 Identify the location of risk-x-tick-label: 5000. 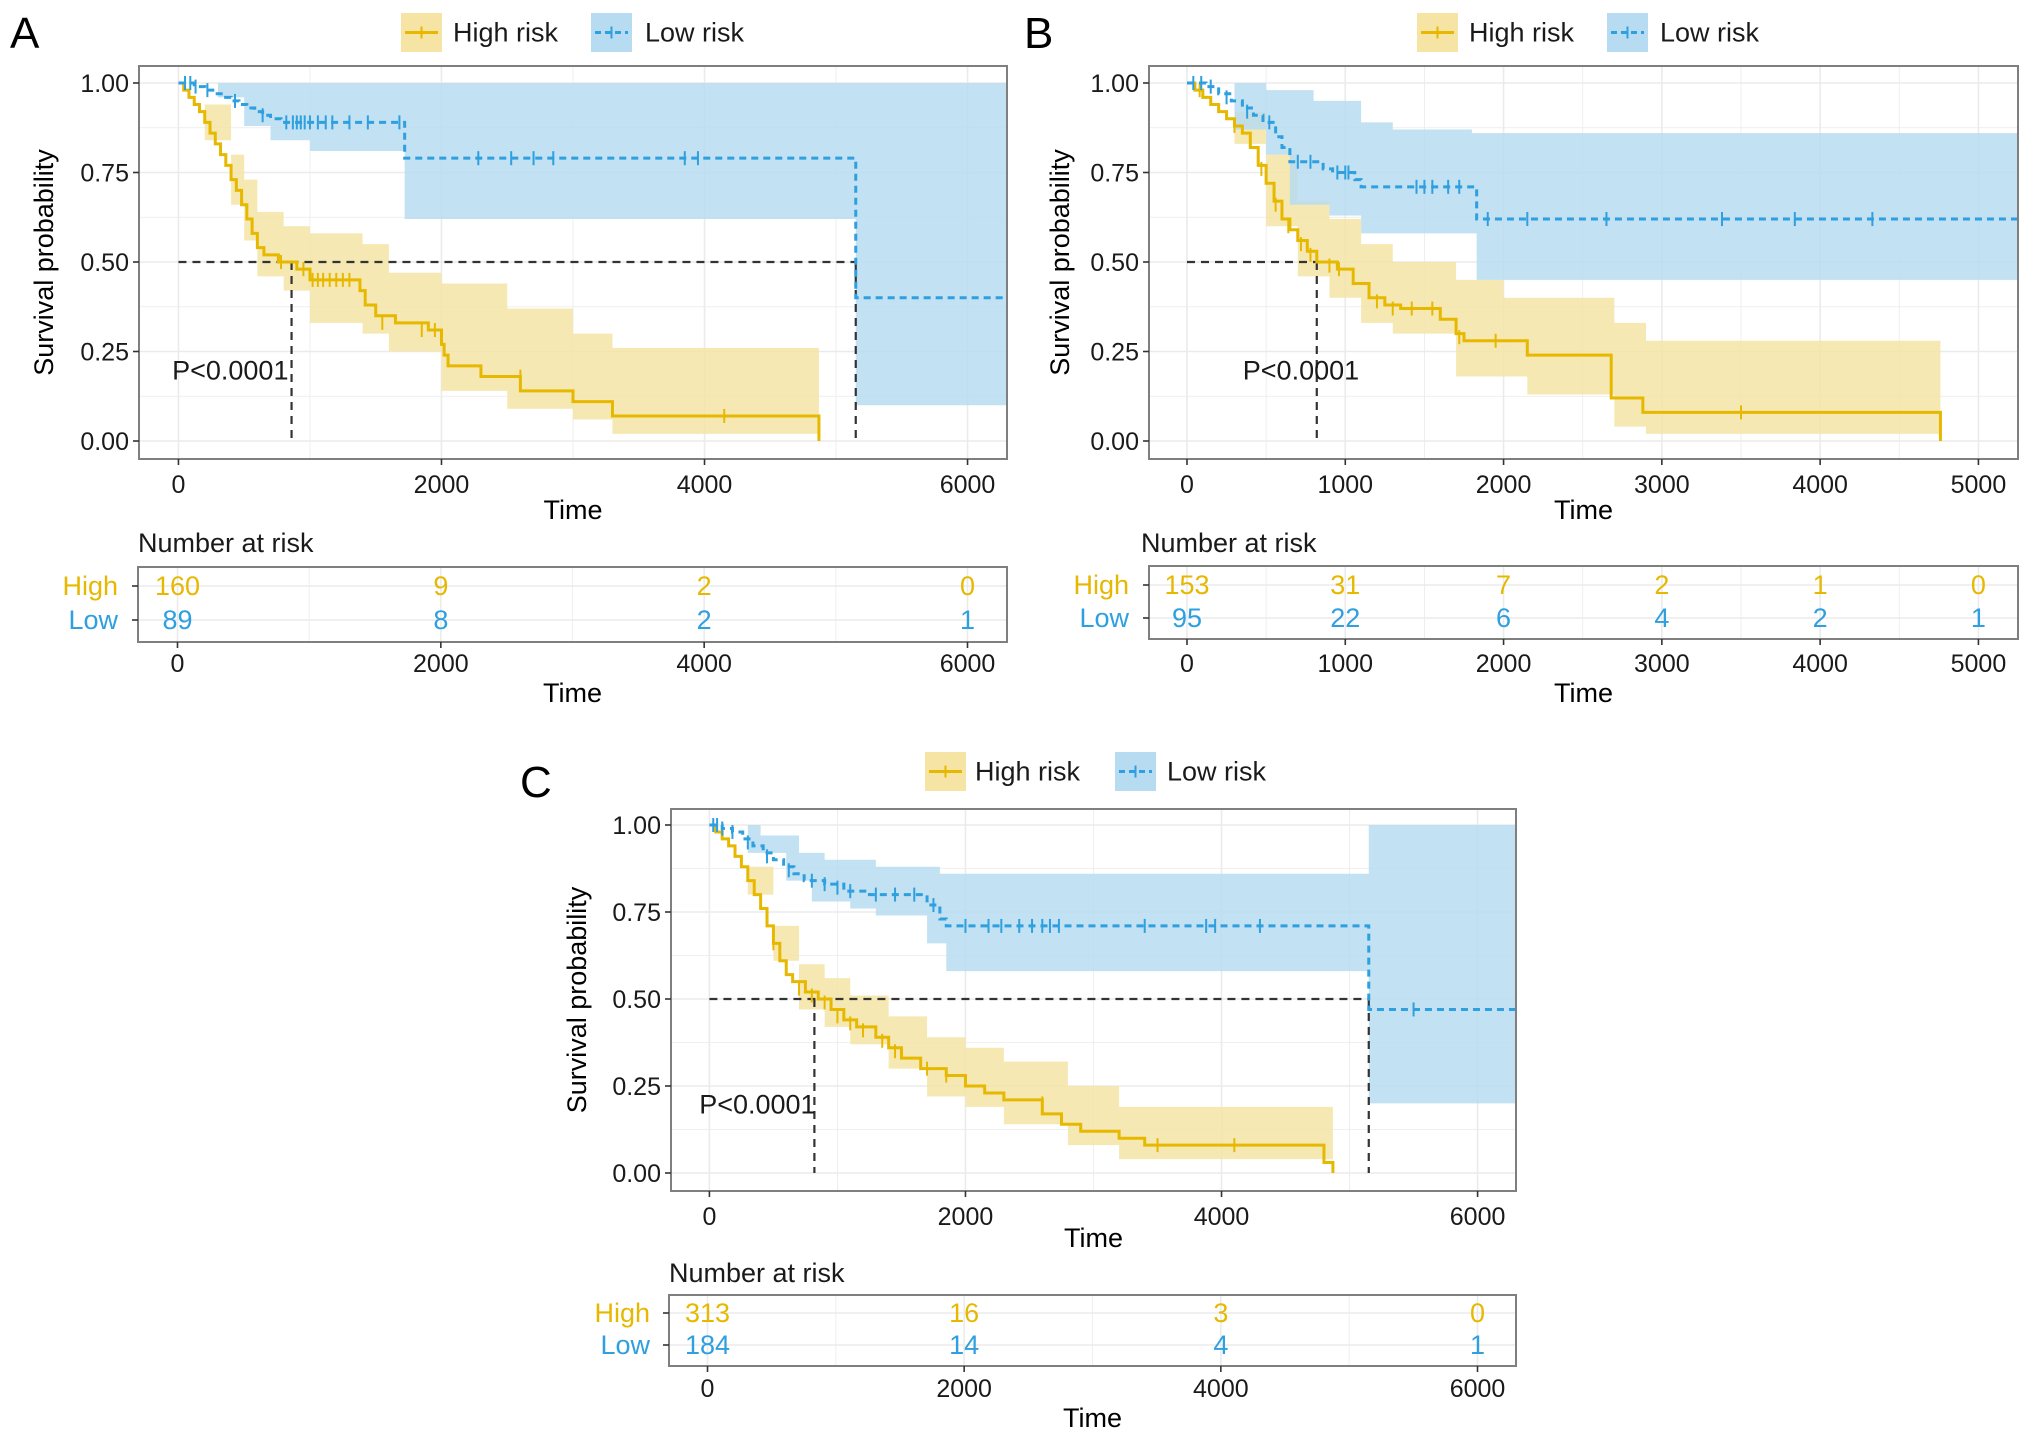
(1979, 664).